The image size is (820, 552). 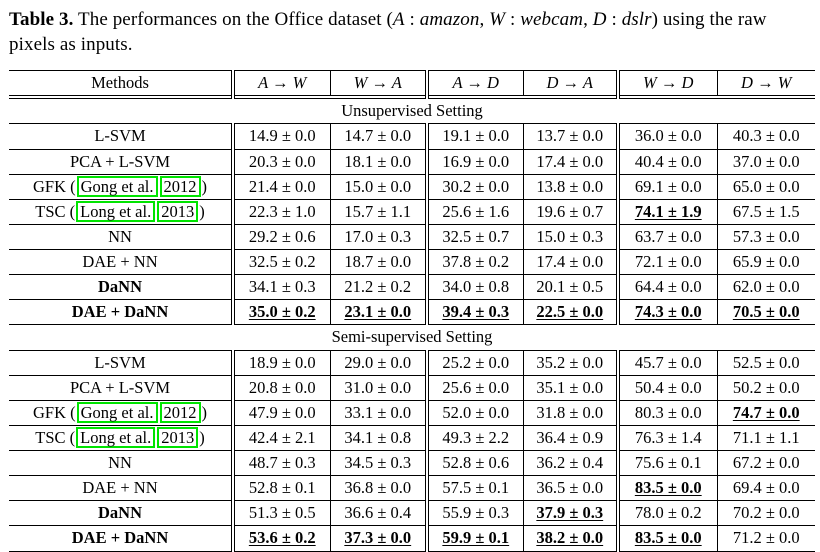 I want to click on value-text: 74.7 ± 0.0, so click(x=766, y=412).